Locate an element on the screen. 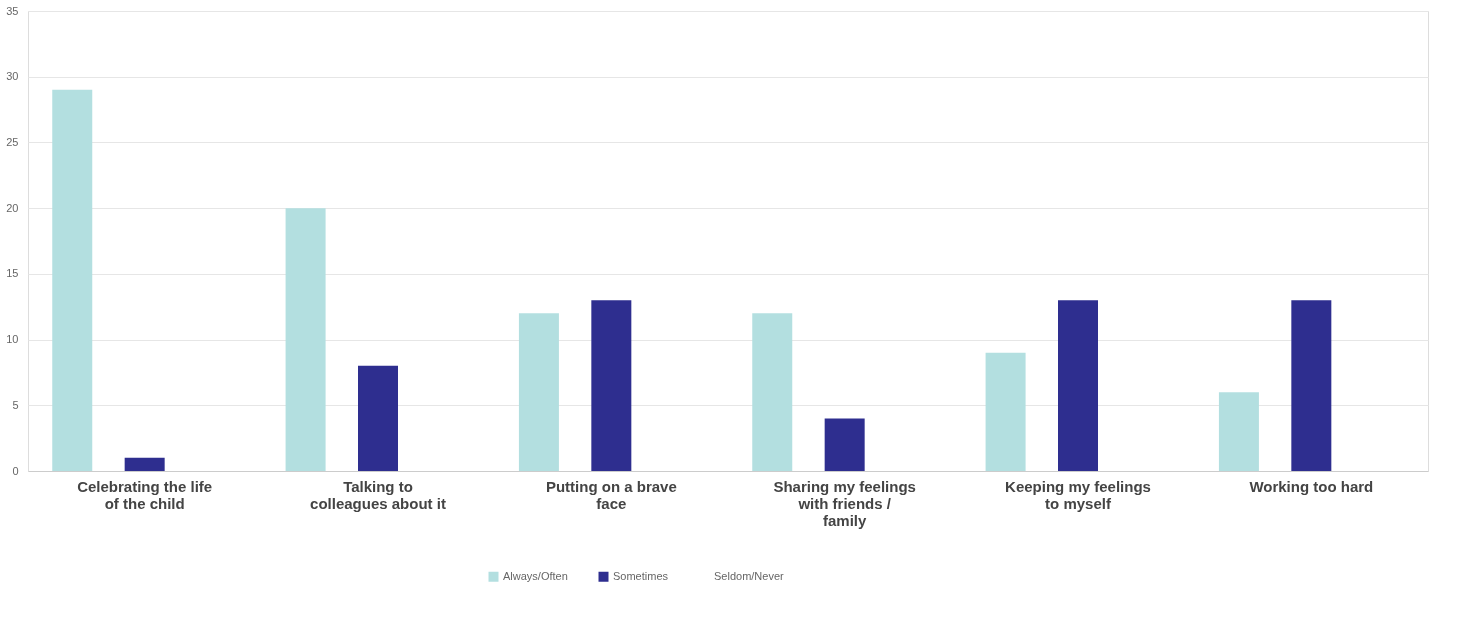 This screenshot has height=631, width=1462. legend-label: Always/Often is located at coordinates (535, 575).